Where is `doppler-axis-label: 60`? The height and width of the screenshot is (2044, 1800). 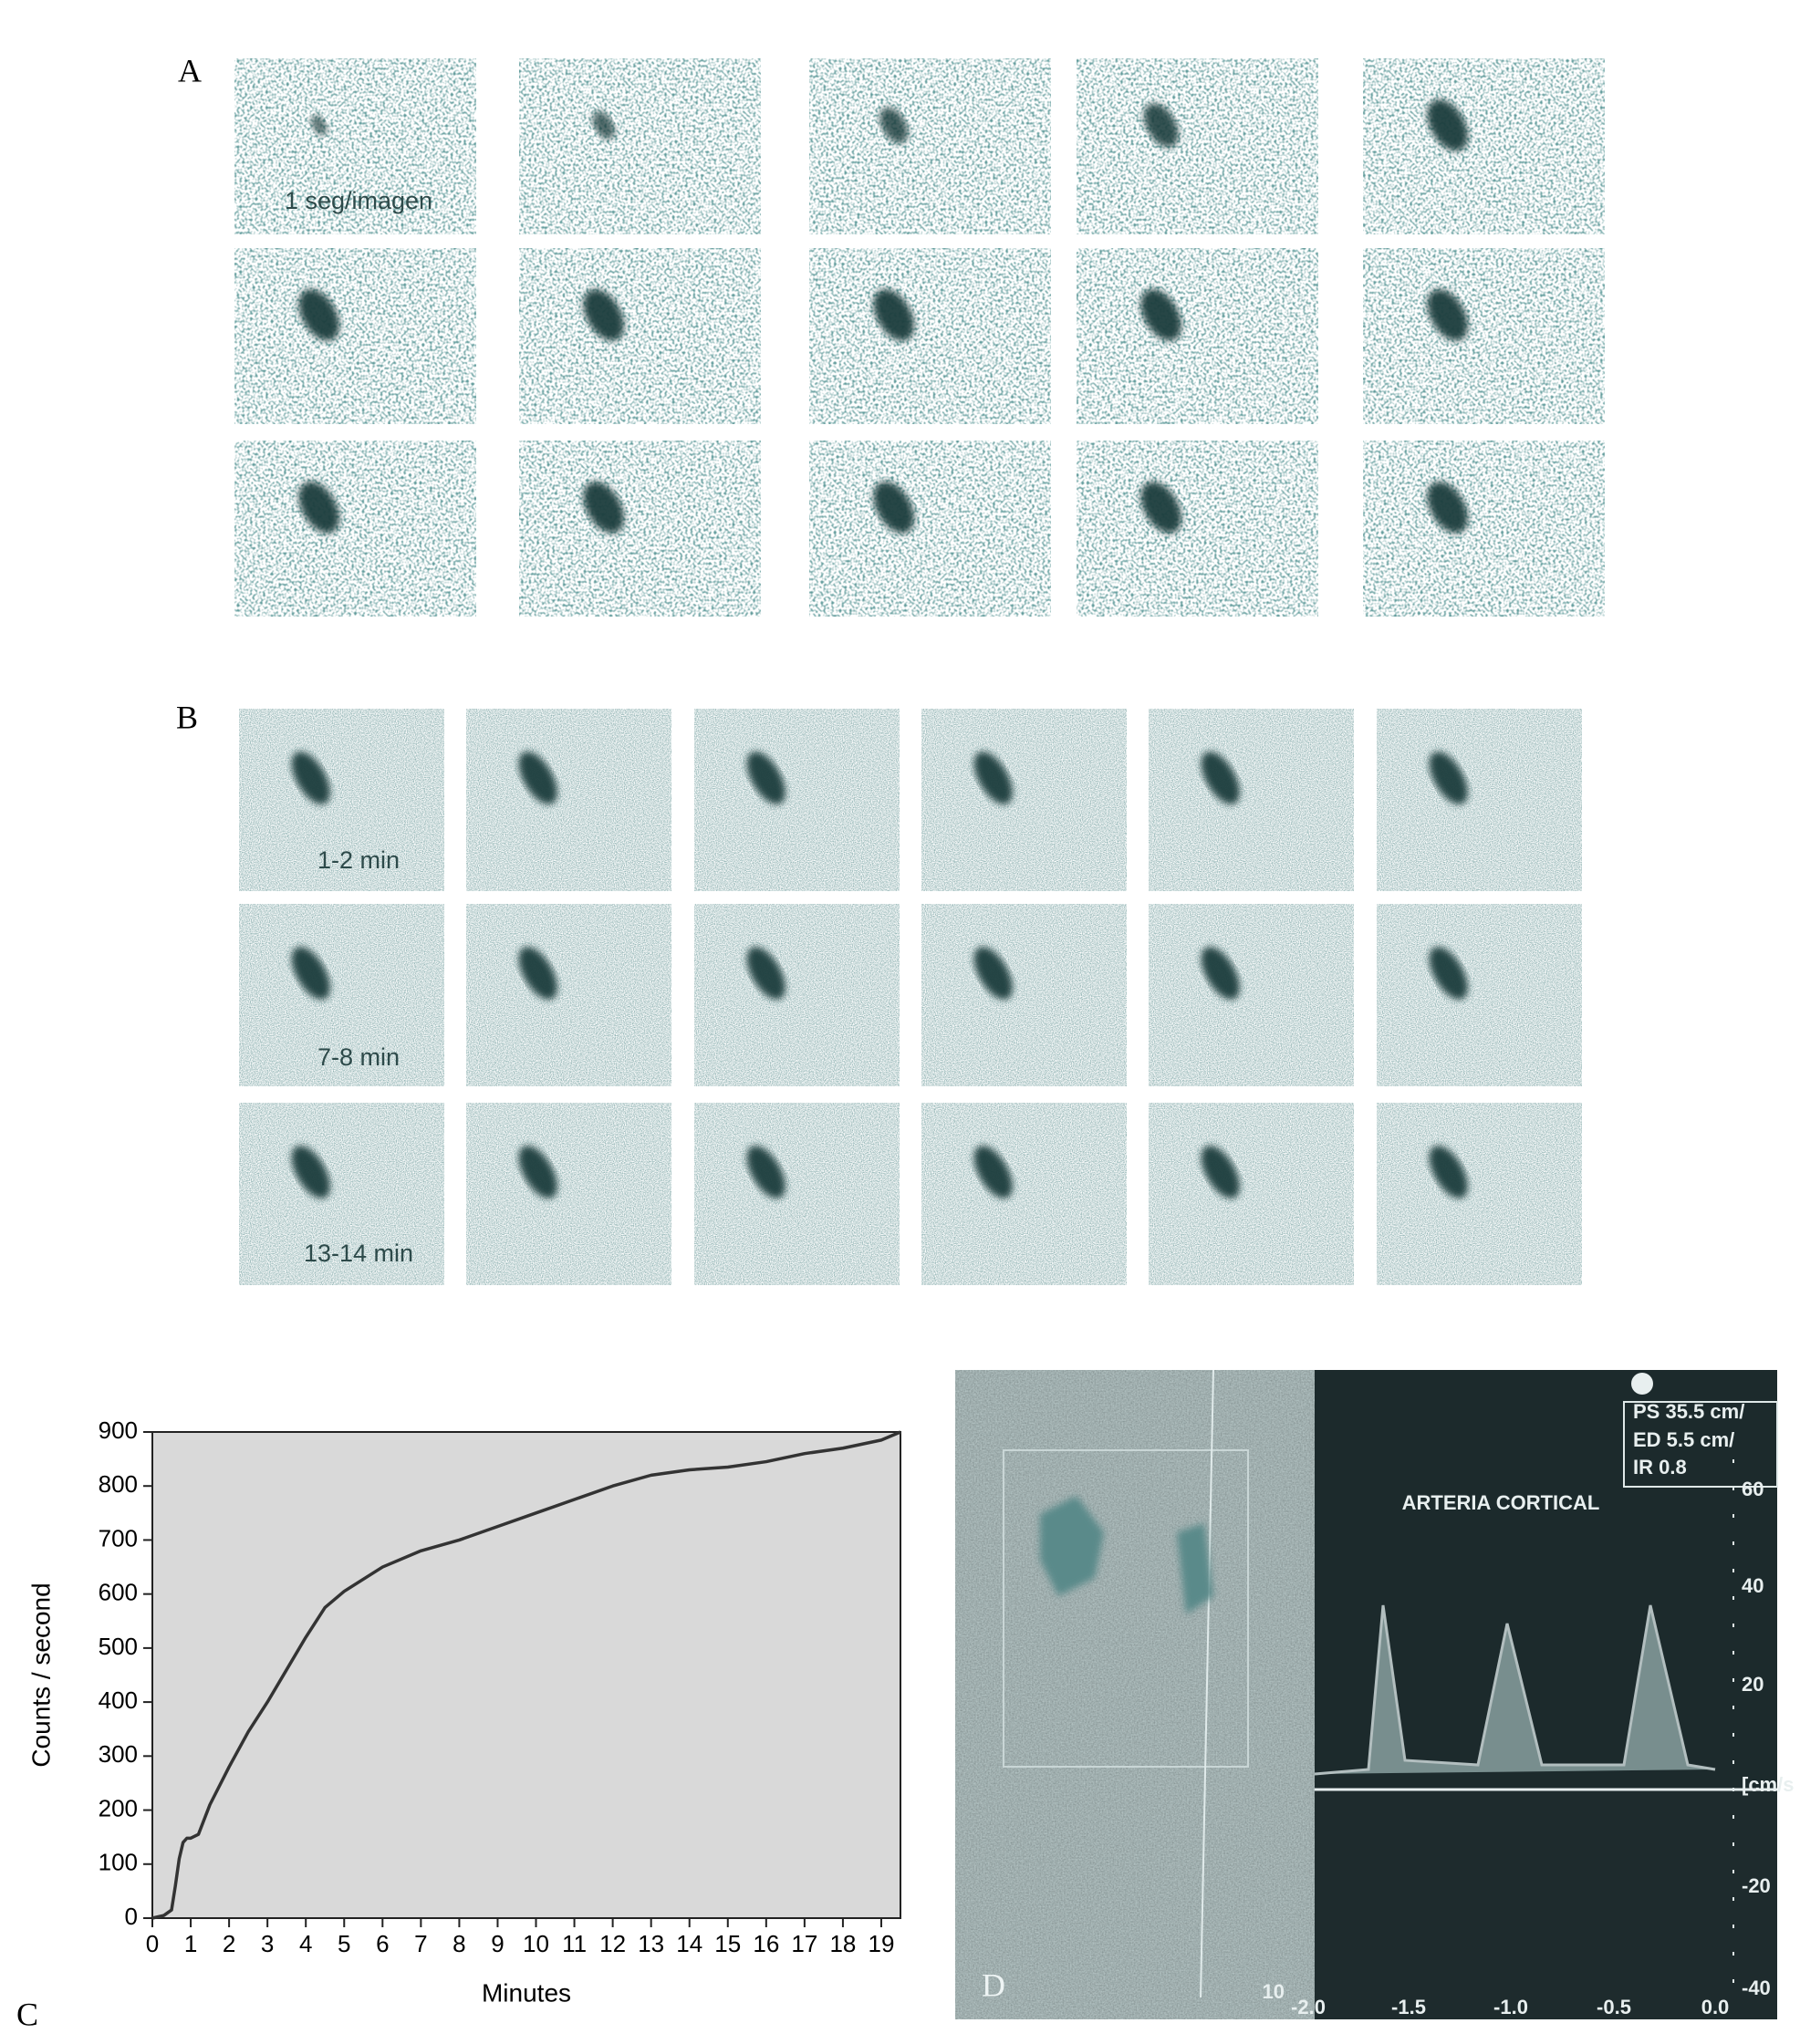
doppler-axis-label: 60 is located at coordinates (1753, 1489).